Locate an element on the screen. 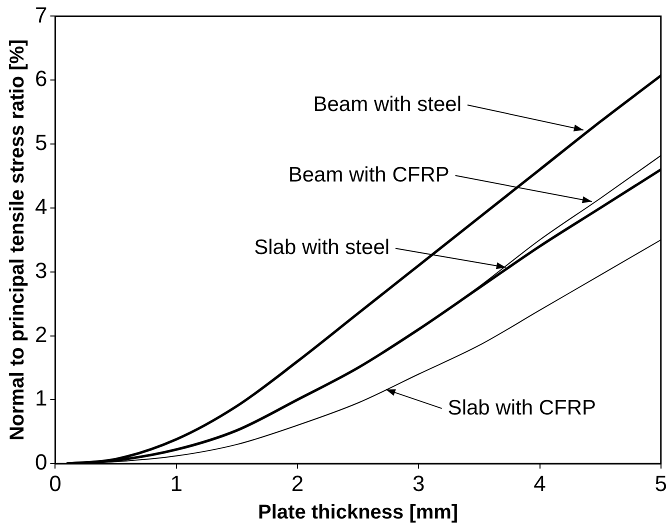 The width and height of the screenshot is (670, 527). y-tick-label: 2 is located at coordinates (41, 334).